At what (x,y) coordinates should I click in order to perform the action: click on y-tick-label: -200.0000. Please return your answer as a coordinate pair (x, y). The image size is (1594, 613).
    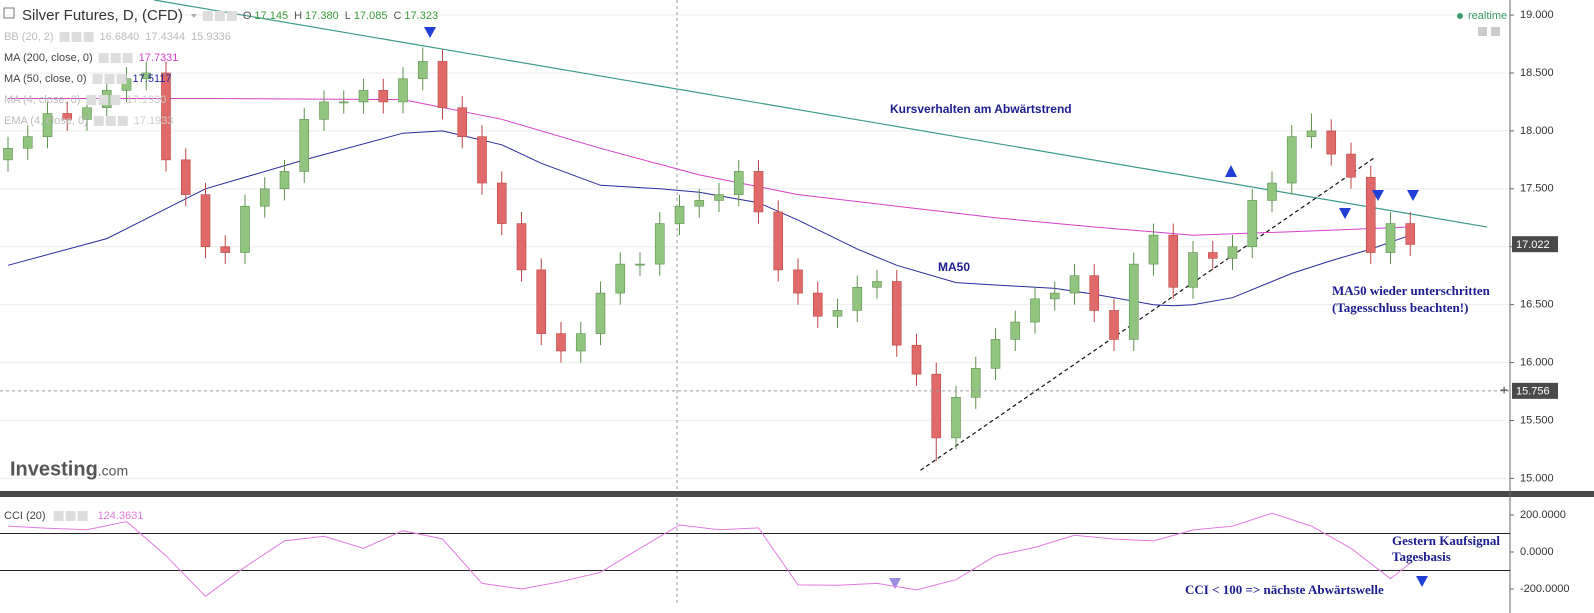
    Looking at the image, I should click on (1545, 589).